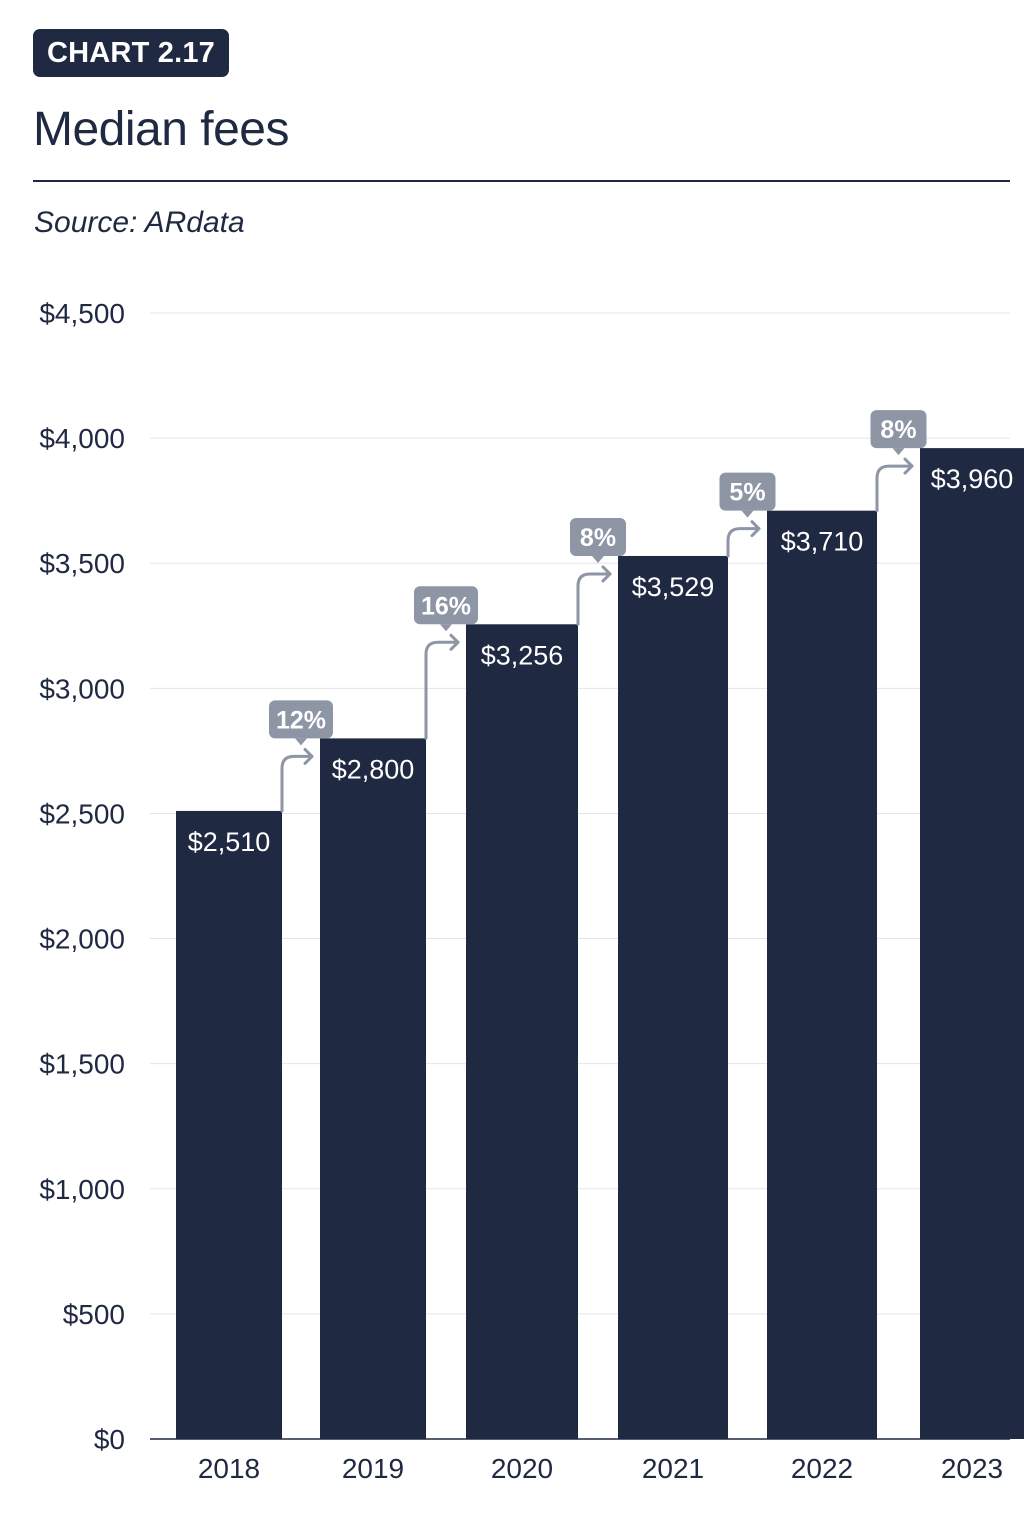 The height and width of the screenshot is (1536, 1024). Describe the element at coordinates (109, 1439) in the screenshot. I see `y-tick-label: $0` at that location.